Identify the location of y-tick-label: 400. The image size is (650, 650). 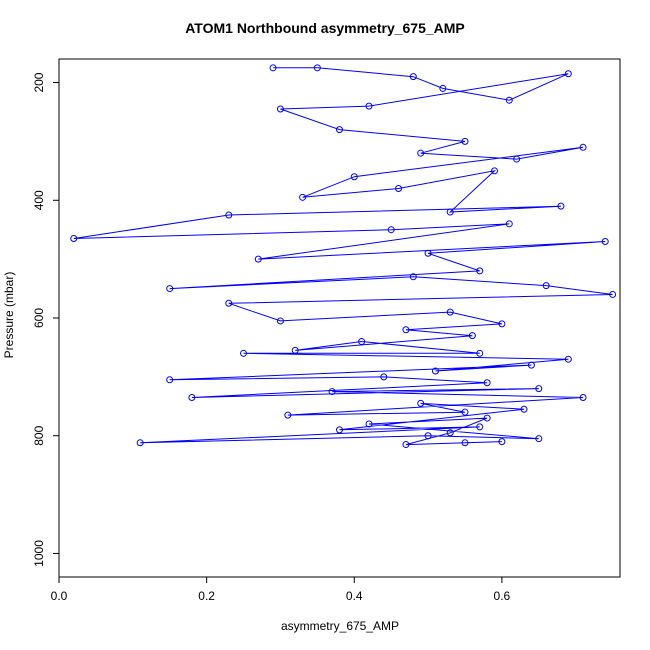
(39, 200).